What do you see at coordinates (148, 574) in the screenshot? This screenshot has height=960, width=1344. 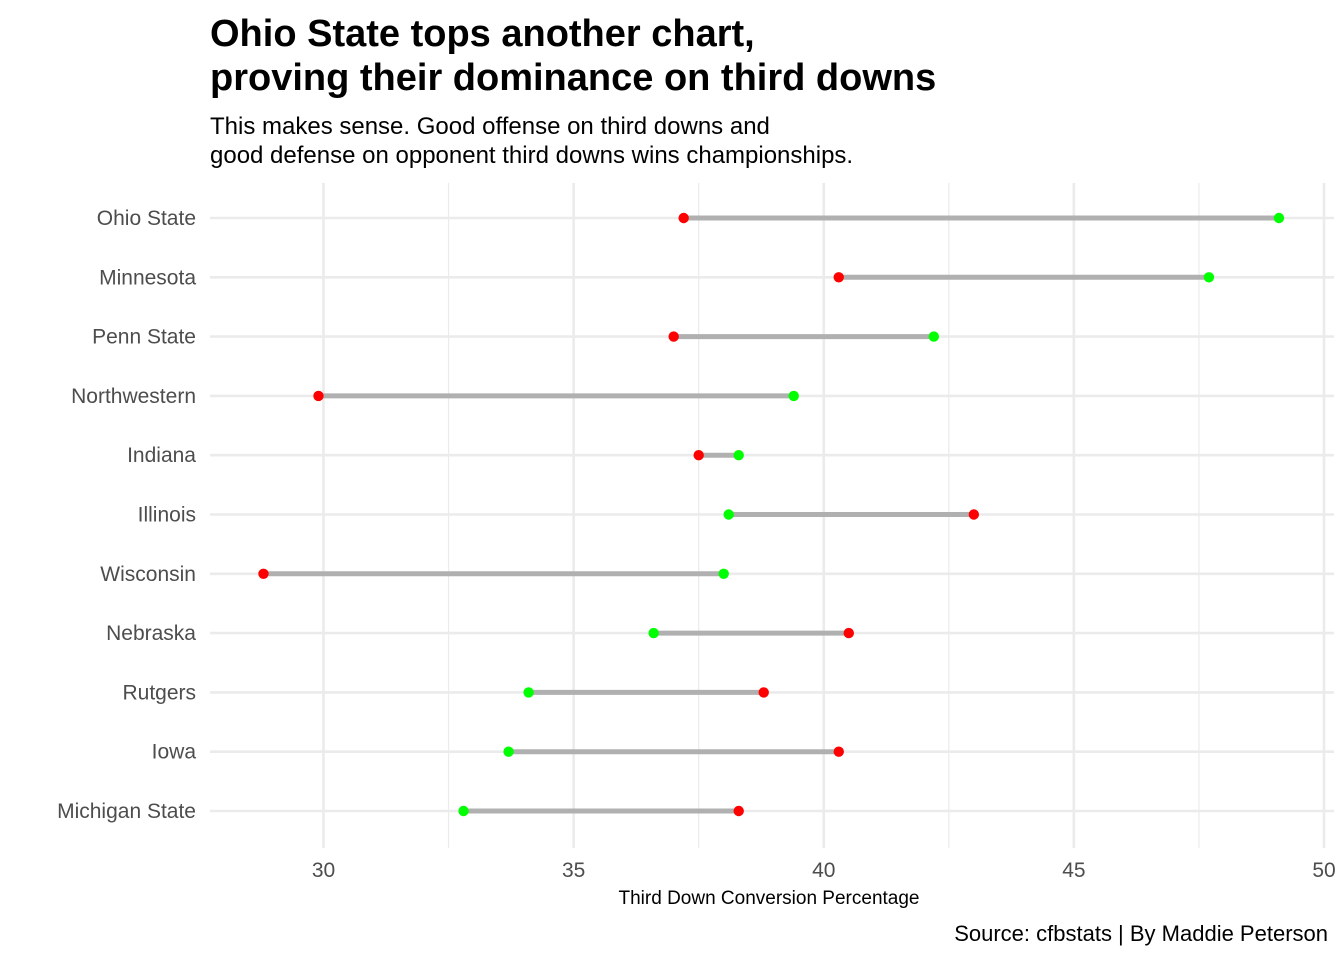 I see `y-tick-label: Wisconsin` at bounding box center [148, 574].